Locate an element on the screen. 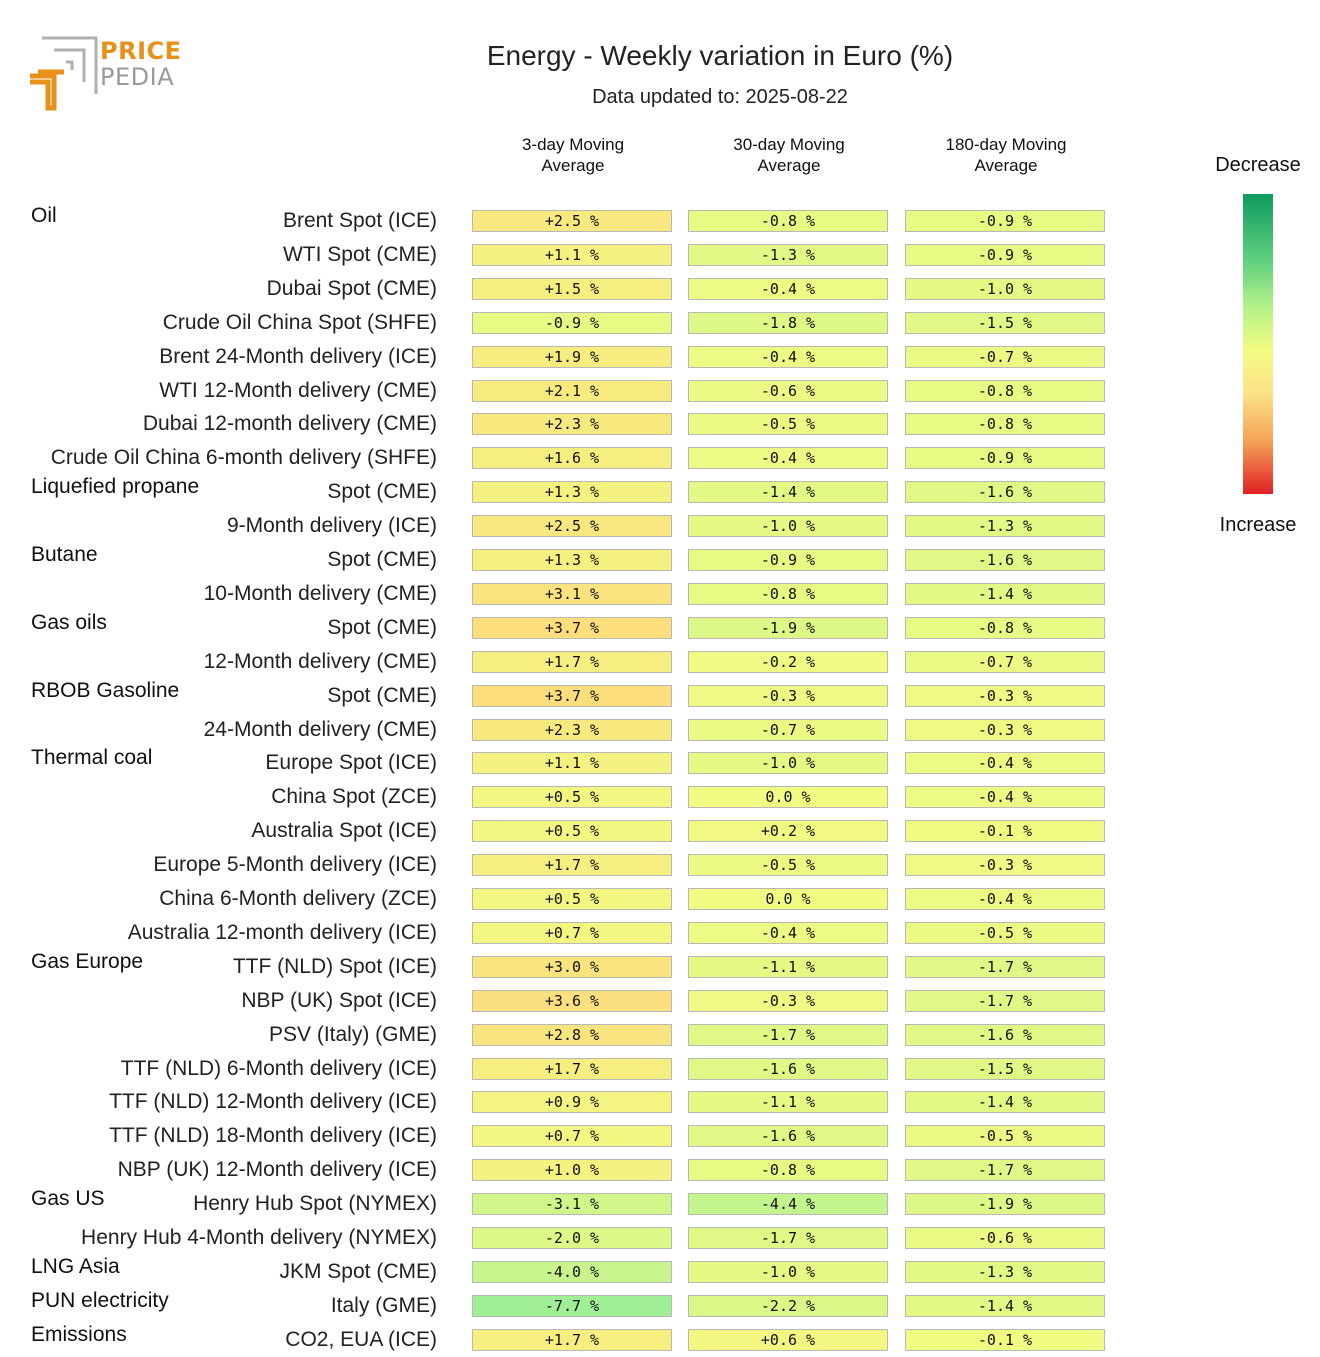 This screenshot has height=1357, width=1320. value-cell: +0.6 % is located at coordinates (788, 1339).